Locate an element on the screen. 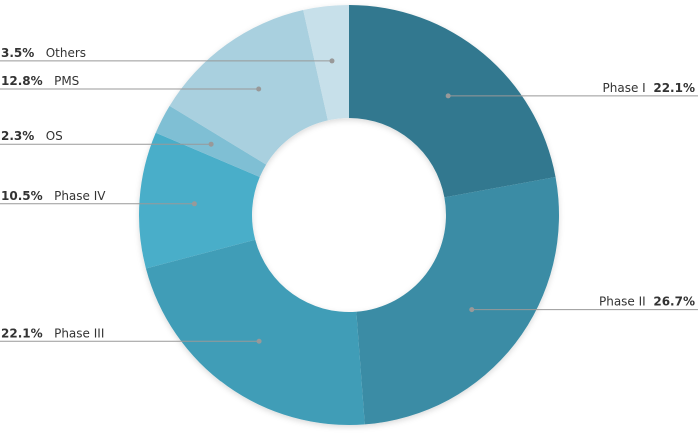 Image resolution: width=698 pixels, height=436 pixels. label-name: Phase IV is located at coordinates (80, 195).